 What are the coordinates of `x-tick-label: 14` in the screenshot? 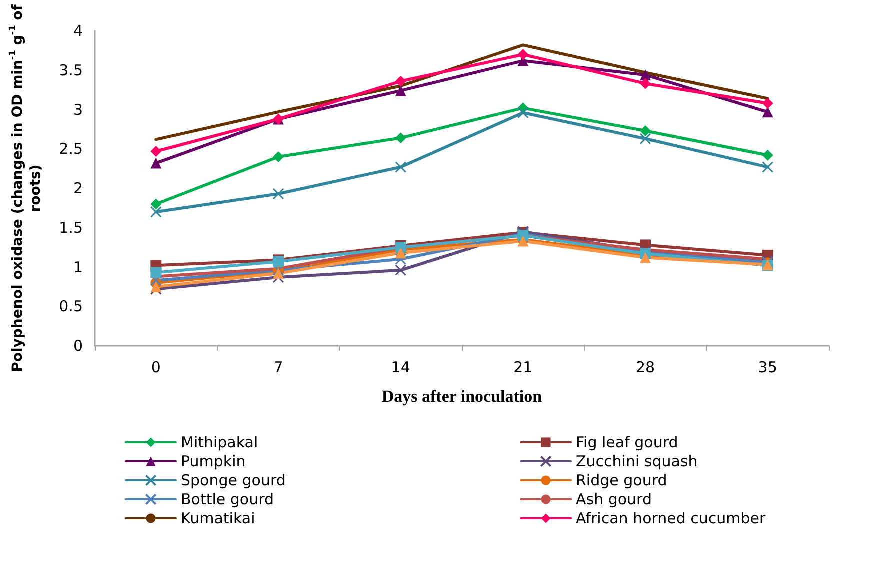 It's located at (400, 367).